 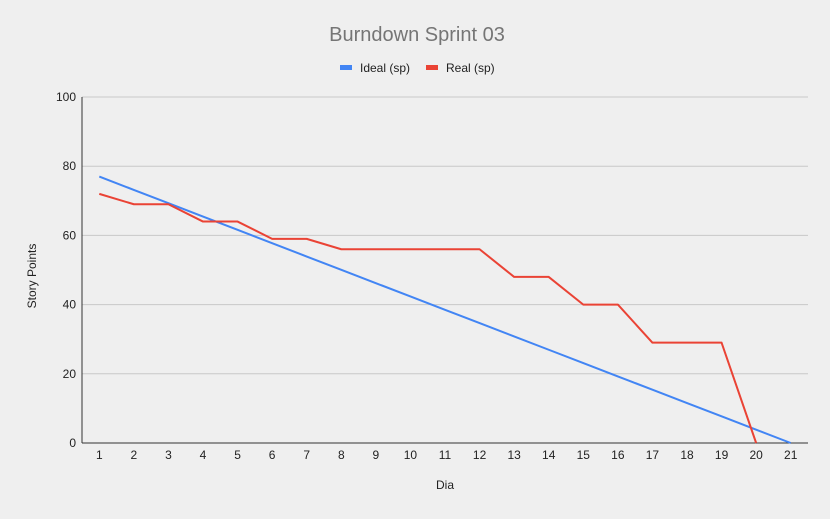 I want to click on x-tick-label: 16, so click(x=618, y=455).